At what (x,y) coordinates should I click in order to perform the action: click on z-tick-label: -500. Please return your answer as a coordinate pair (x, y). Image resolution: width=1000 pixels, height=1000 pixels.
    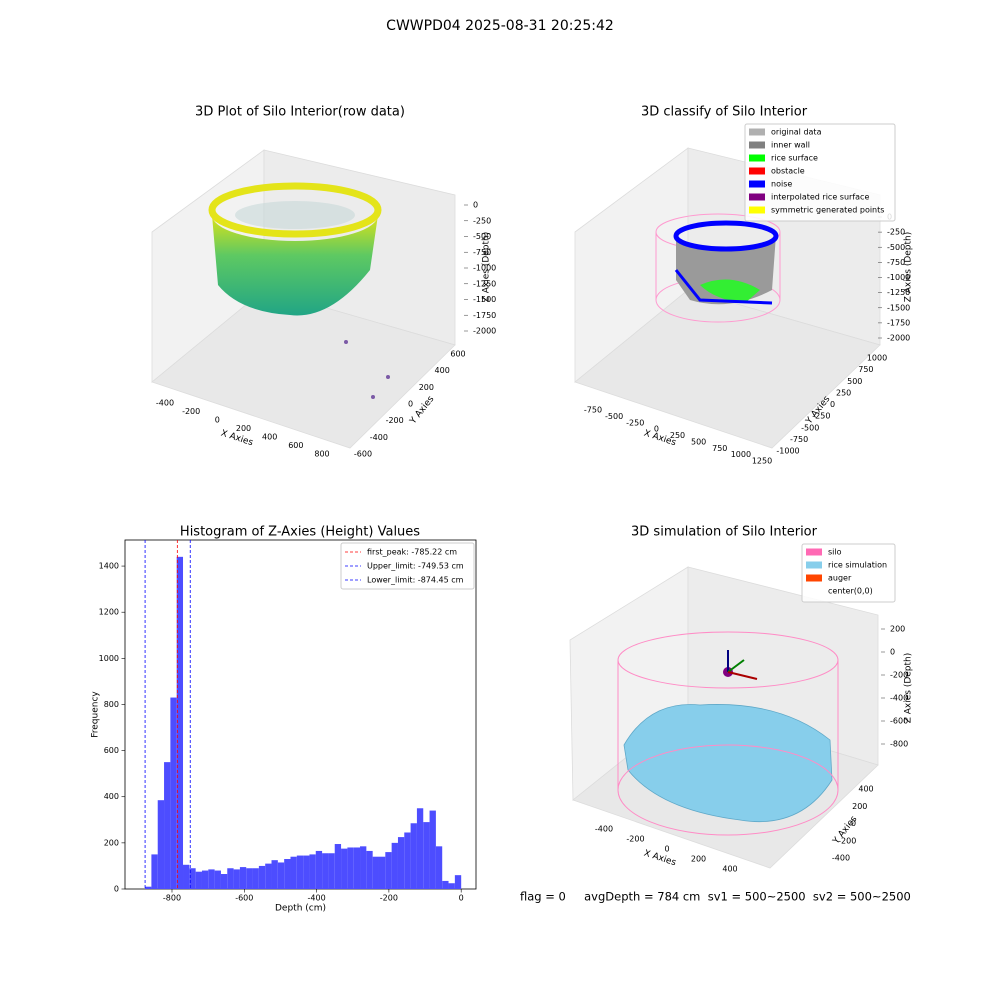
    Looking at the image, I should click on (482, 236).